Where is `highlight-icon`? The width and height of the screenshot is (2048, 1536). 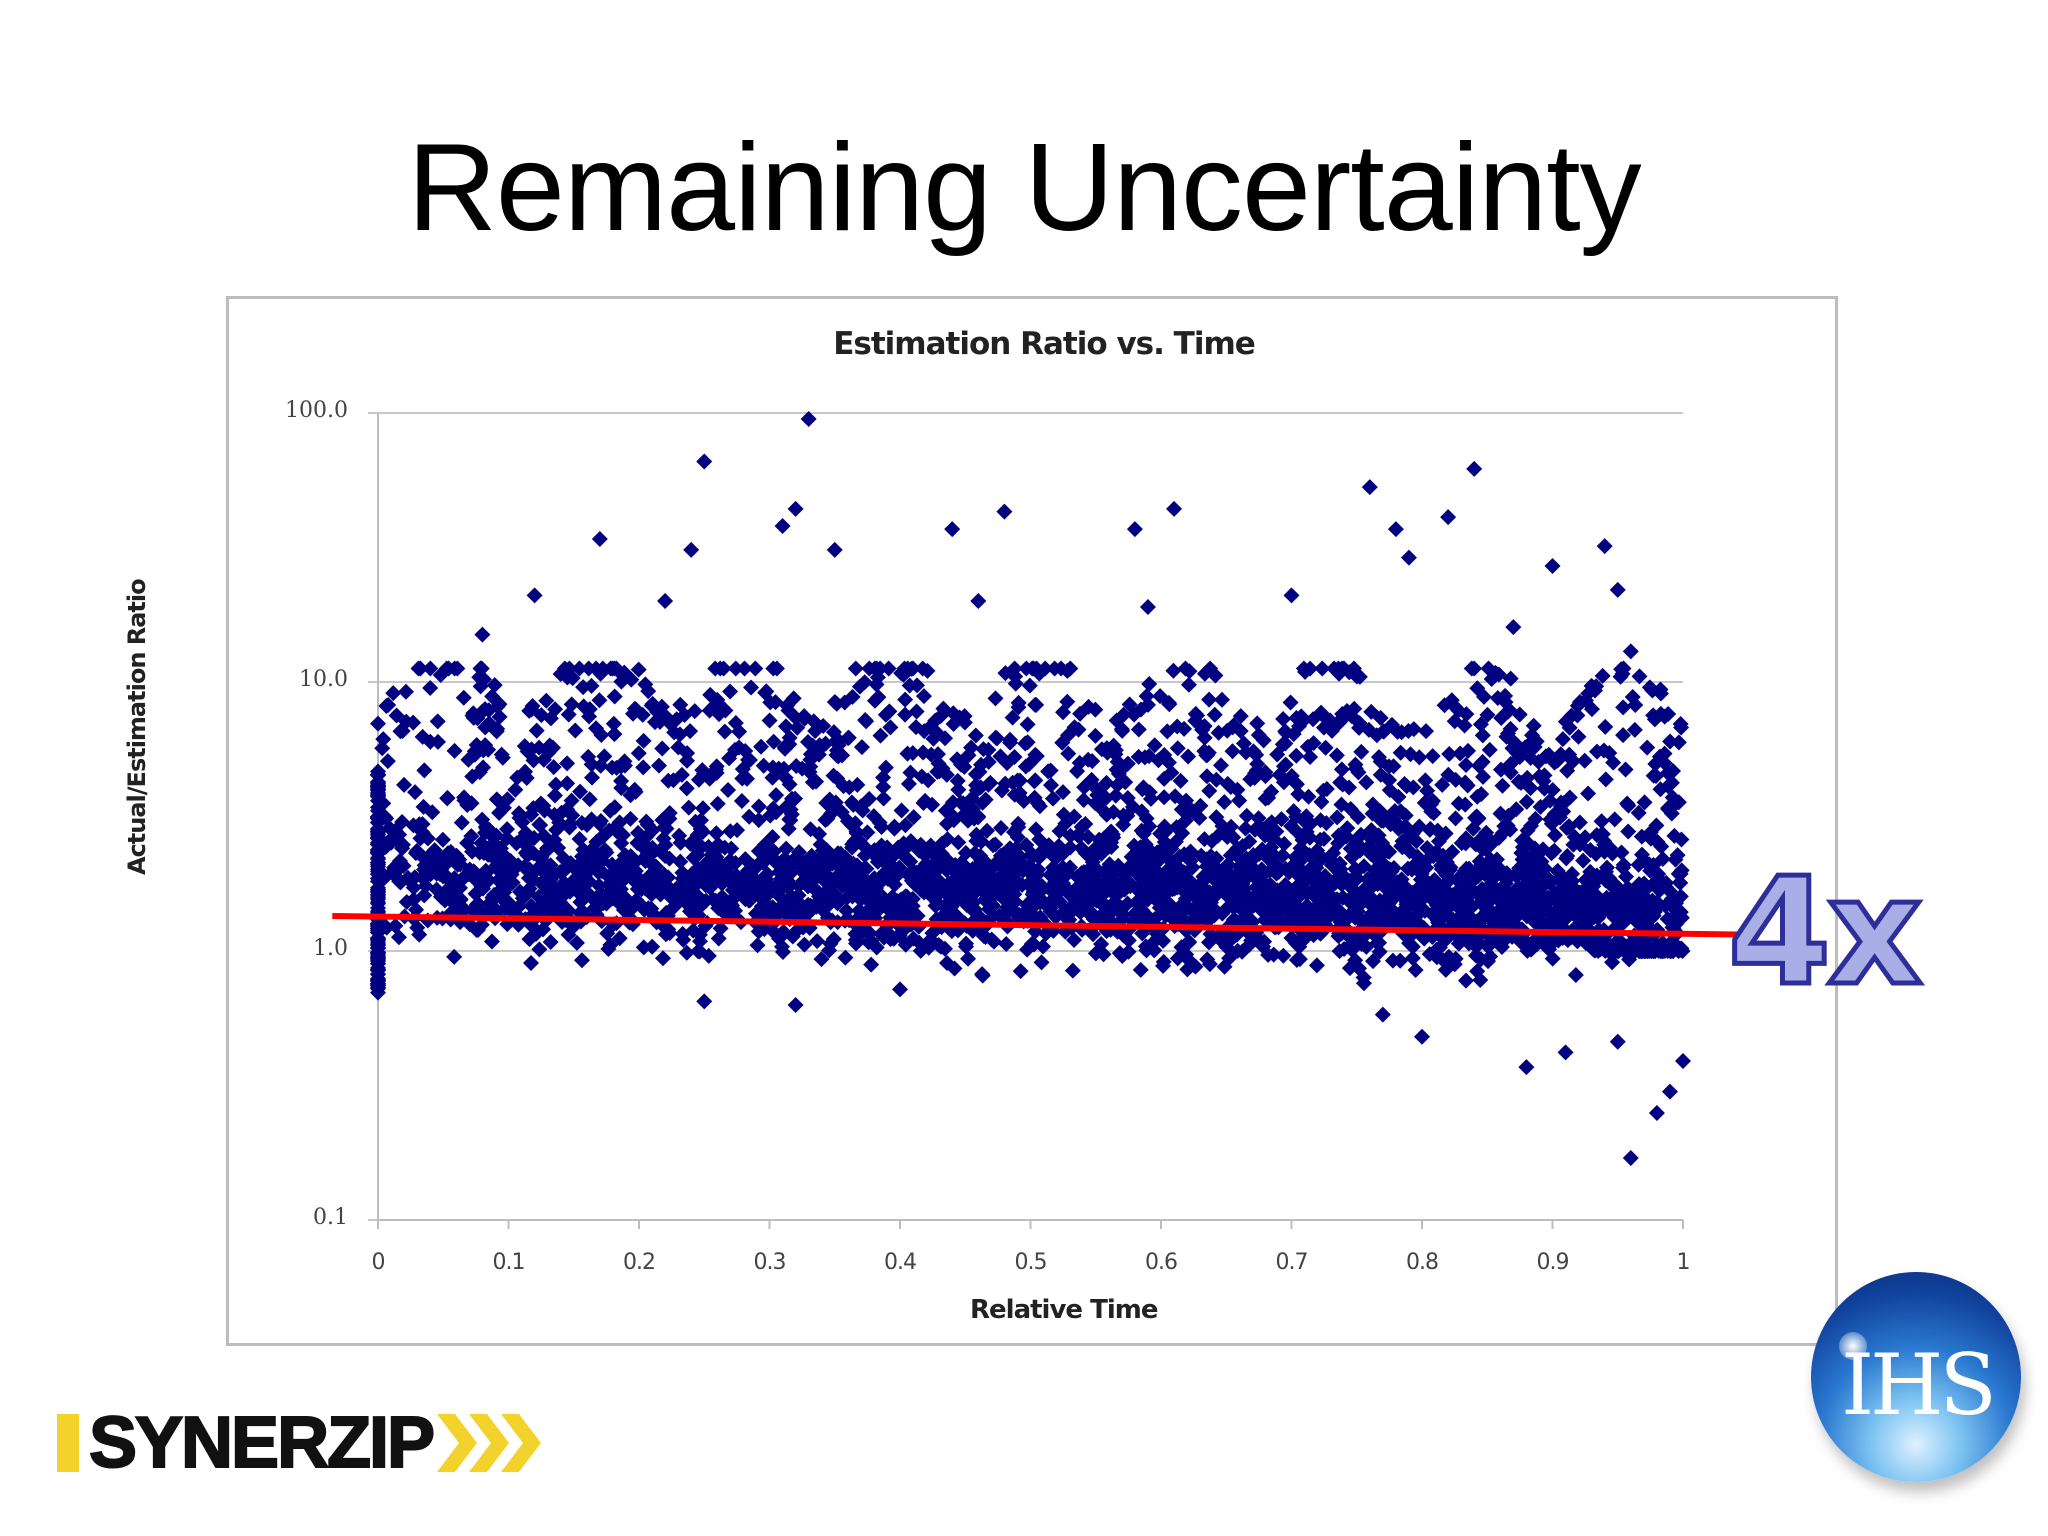
highlight-icon is located at coordinates (1853, 1346).